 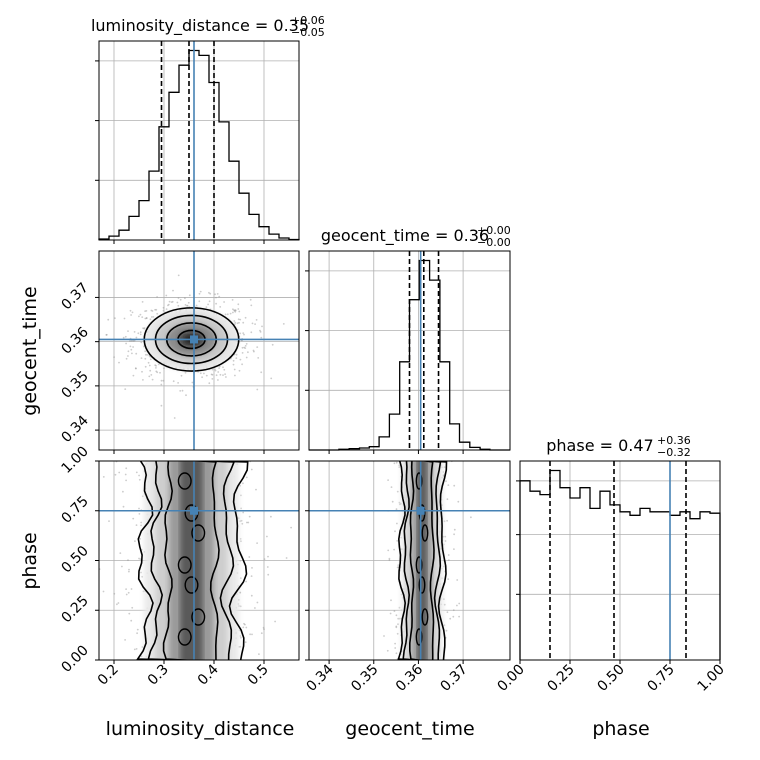 I want to click on density-shading, so click(x=191, y=560).